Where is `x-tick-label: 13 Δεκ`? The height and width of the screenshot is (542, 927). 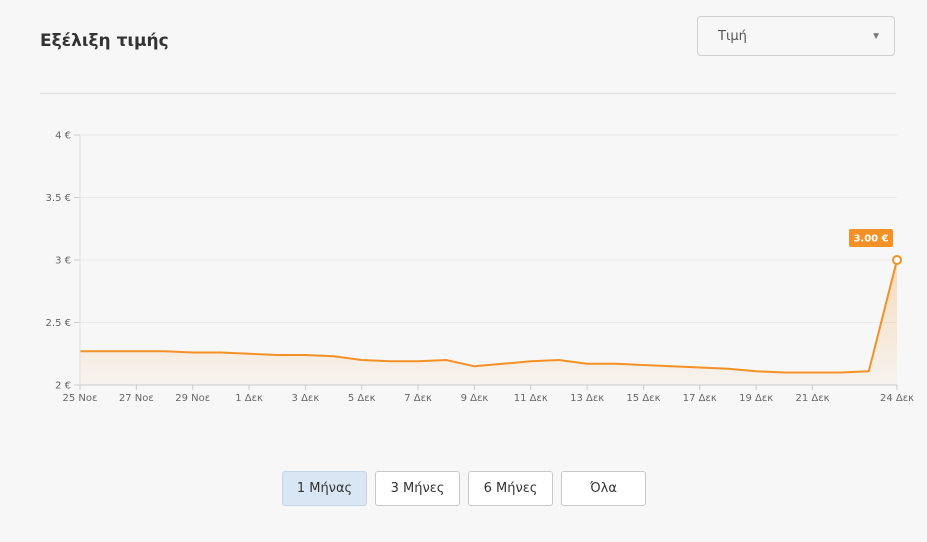 x-tick-label: 13 Δεκ is located at coordinates (587, 398).